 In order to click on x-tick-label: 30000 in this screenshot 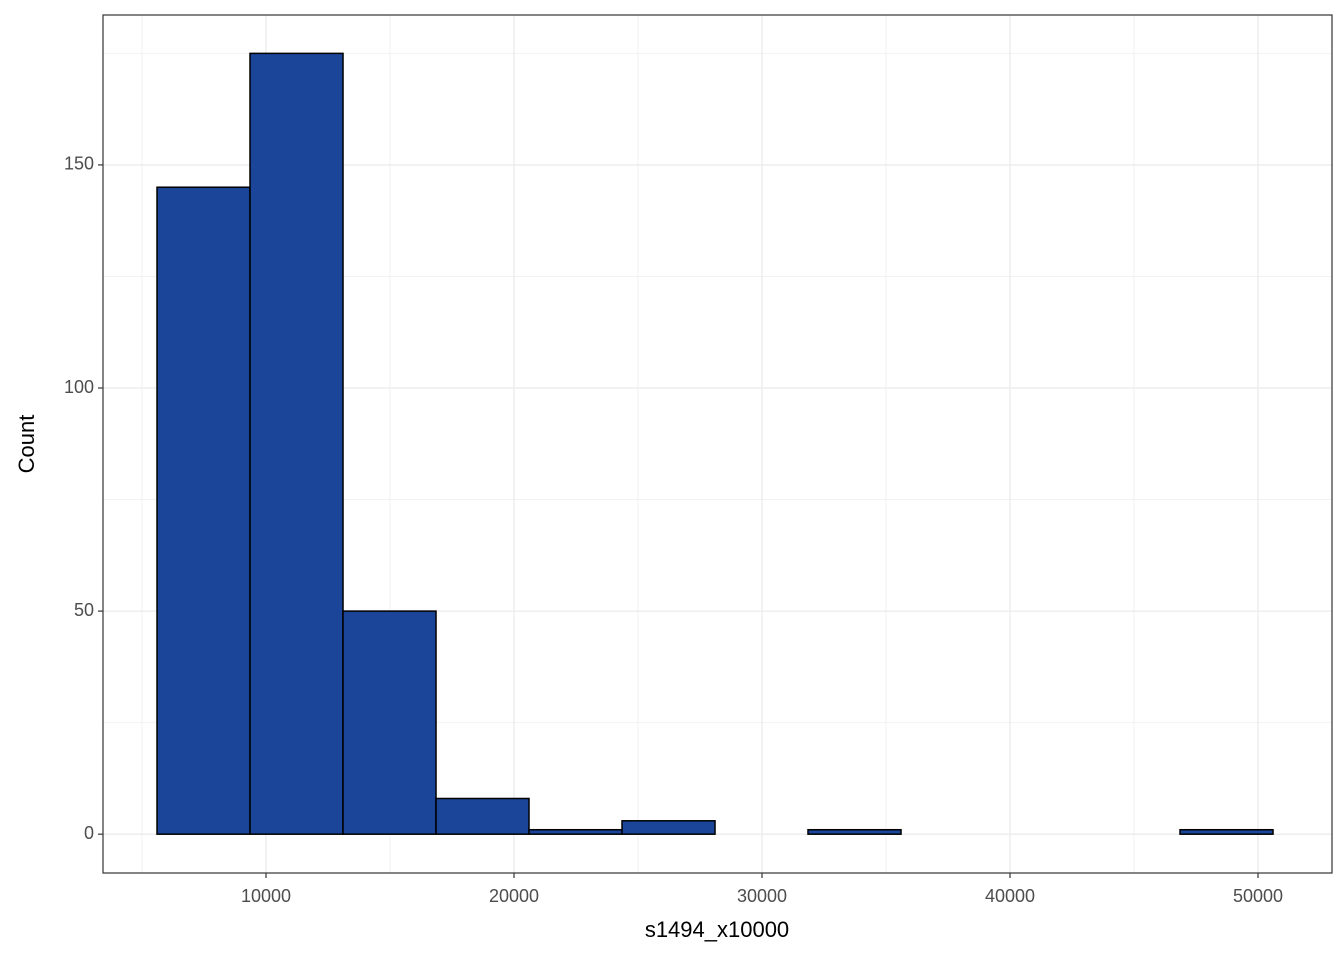, I will do `click(762, 896)`.